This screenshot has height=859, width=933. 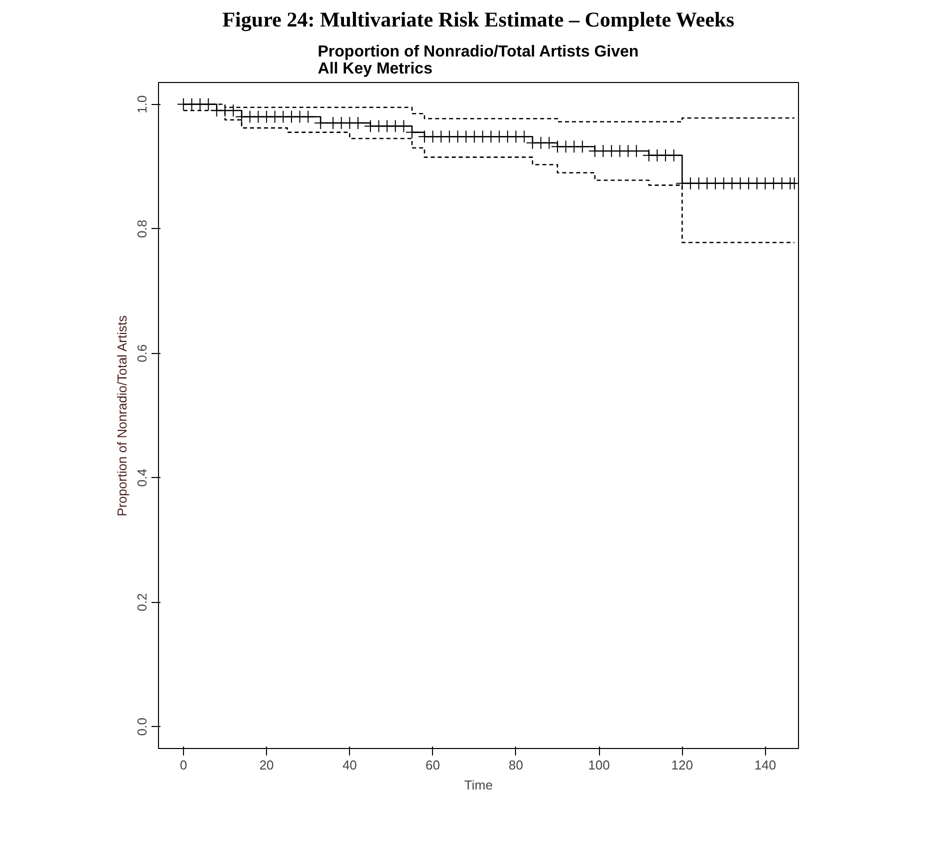 What do you see at coordinates (142, 104) in the screenshot?
I see `y-tick-label: 1.0` at bounding box center [142, 104].